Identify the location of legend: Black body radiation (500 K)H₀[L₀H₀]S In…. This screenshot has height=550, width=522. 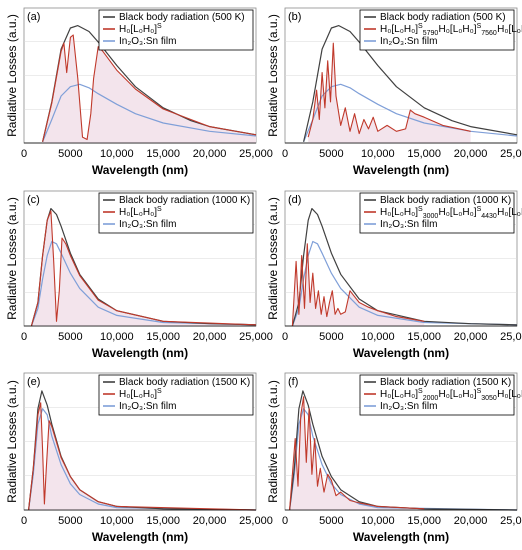
(176, 30).